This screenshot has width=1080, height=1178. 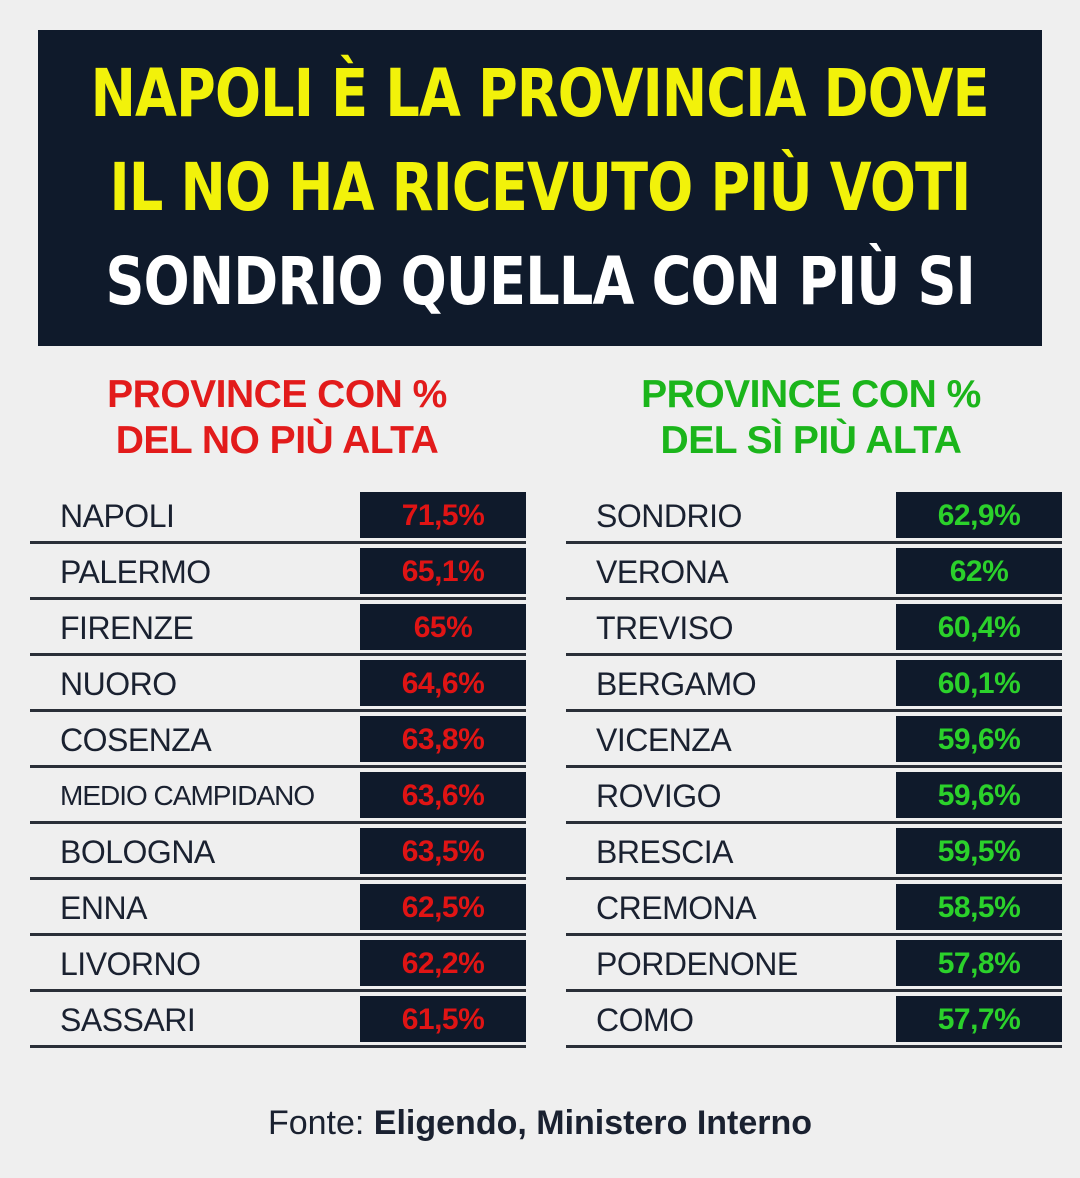 I want to click on no-heading-line-2: DEL NO PIÙ ALTA, so click(x=277, y=440).